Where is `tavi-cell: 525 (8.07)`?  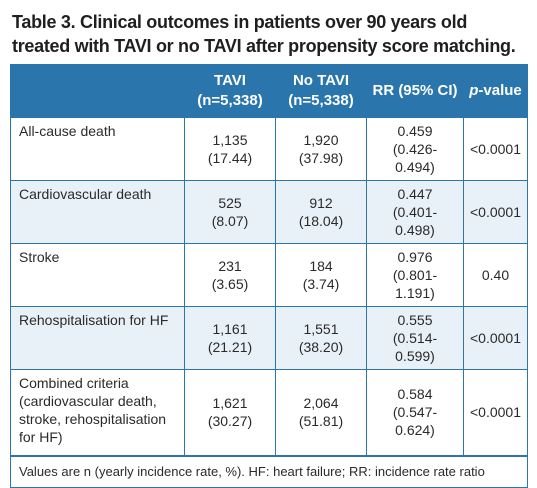 tavi-cell: 525 (8.07) is located at coordinates (230, 212).